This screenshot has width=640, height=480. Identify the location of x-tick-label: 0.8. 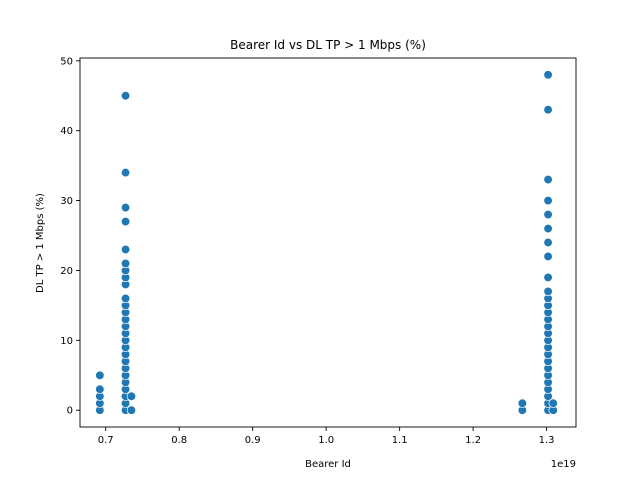
(179, 440).